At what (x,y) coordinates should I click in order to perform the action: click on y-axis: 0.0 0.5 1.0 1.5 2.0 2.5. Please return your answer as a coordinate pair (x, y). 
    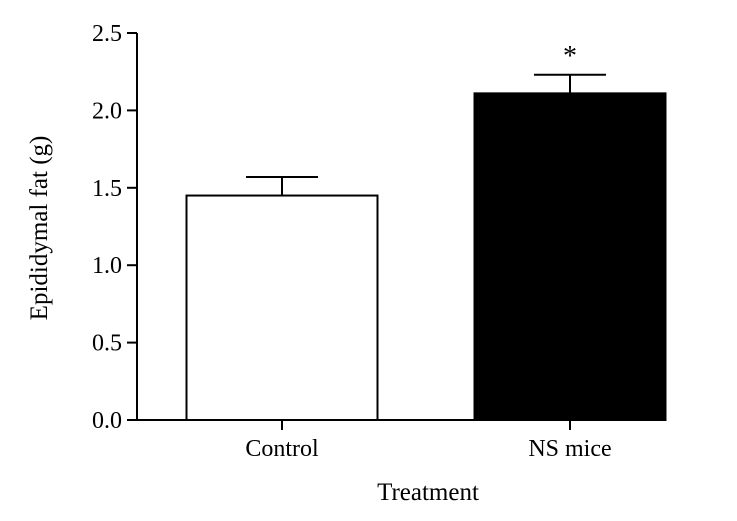
    Looking at the image, I should click on (115, 227).